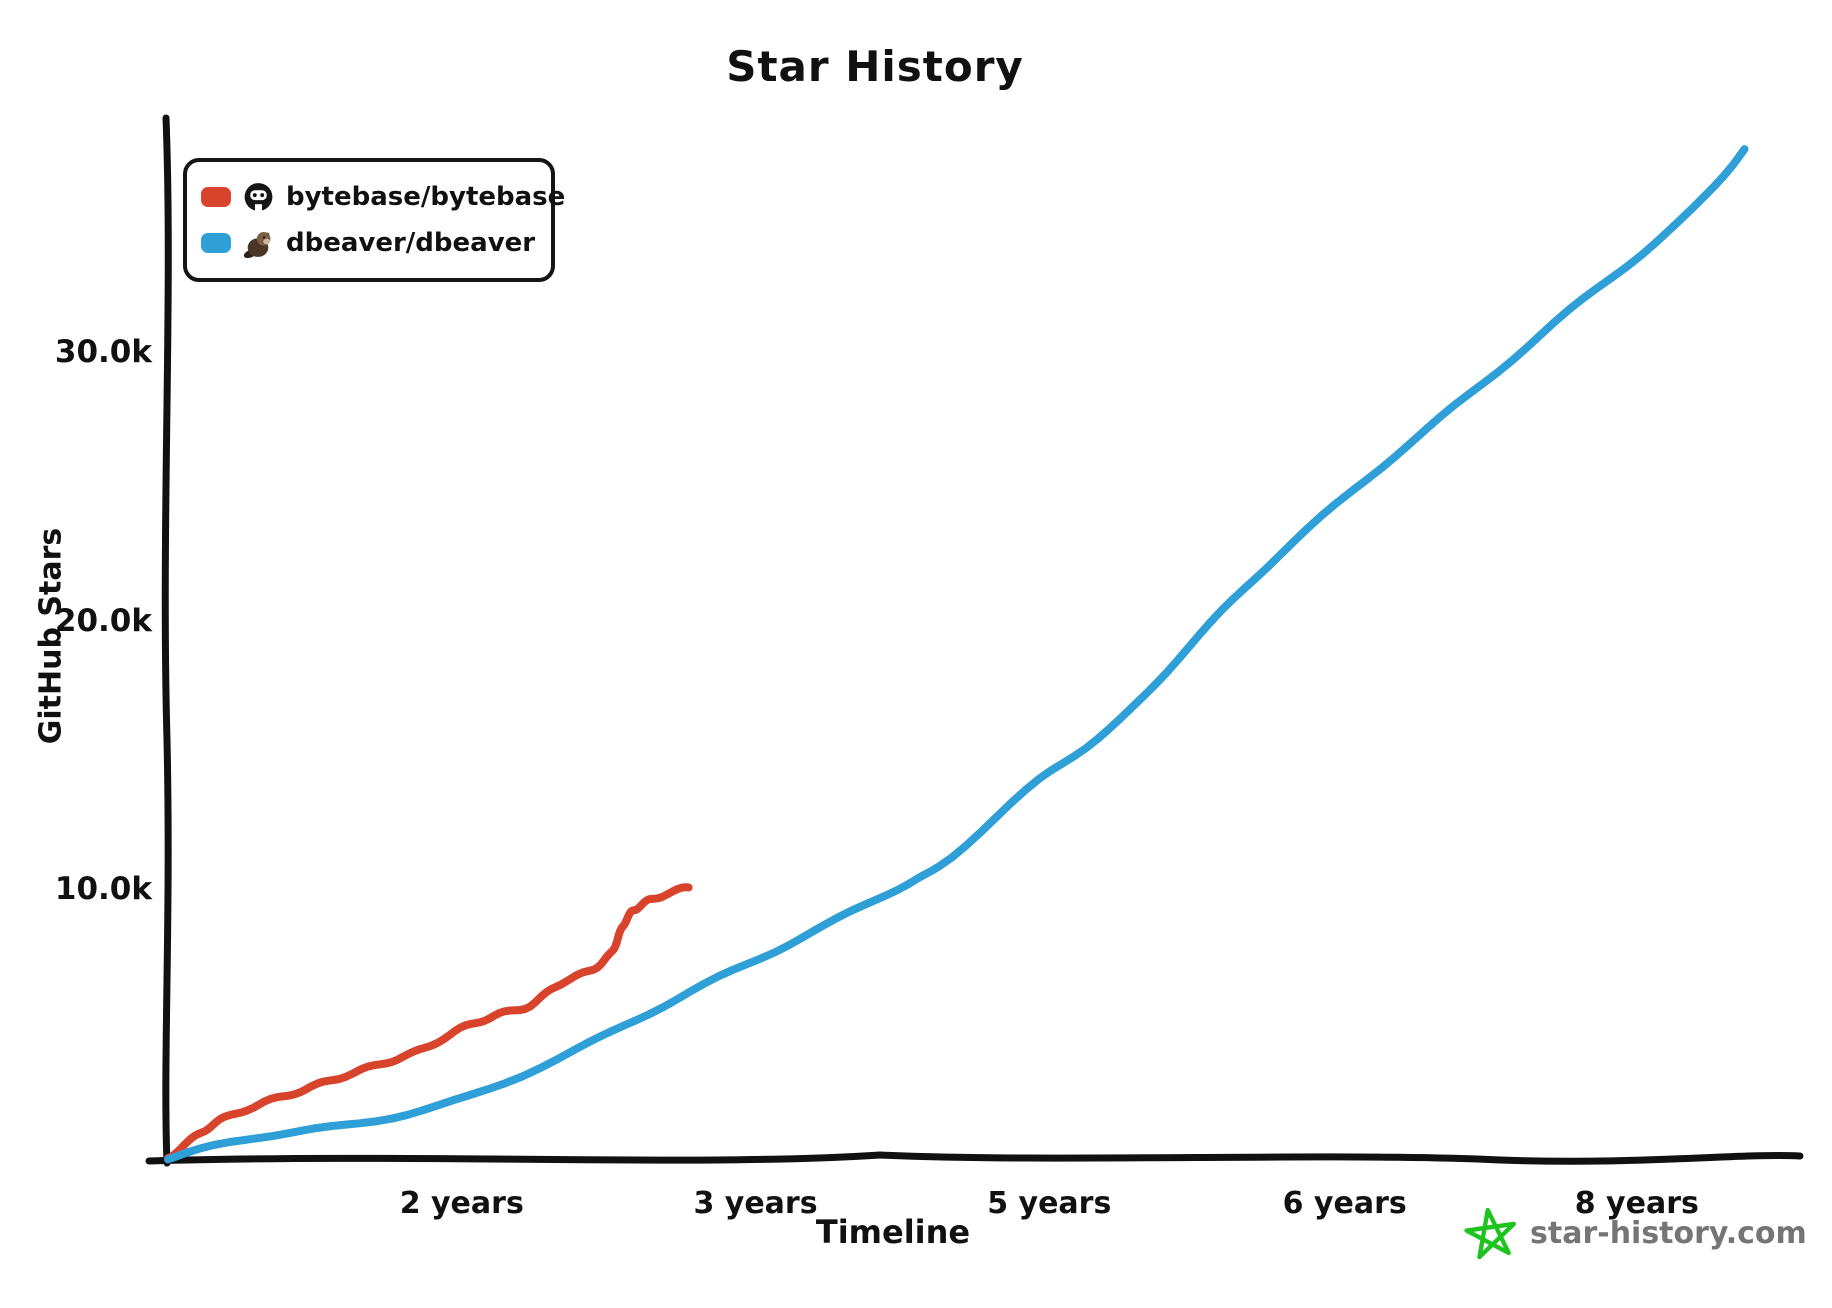 The width and height of the screenshot is (1832, 1308). I want to click on dbeaver-color-swatch, so click(216, 243).